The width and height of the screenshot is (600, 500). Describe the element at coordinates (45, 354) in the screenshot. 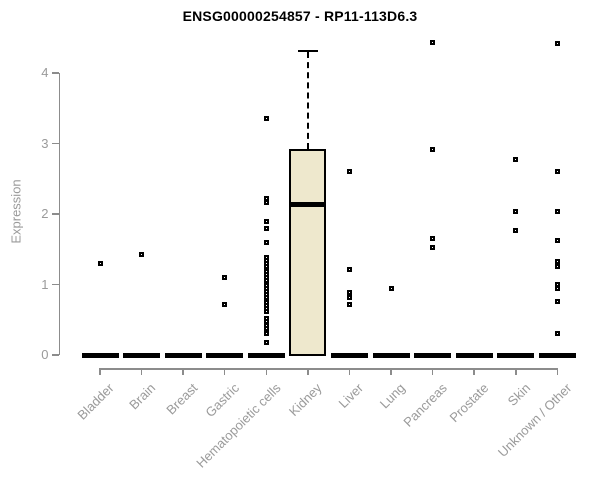

I see `y-tick-label: 0` at that location.